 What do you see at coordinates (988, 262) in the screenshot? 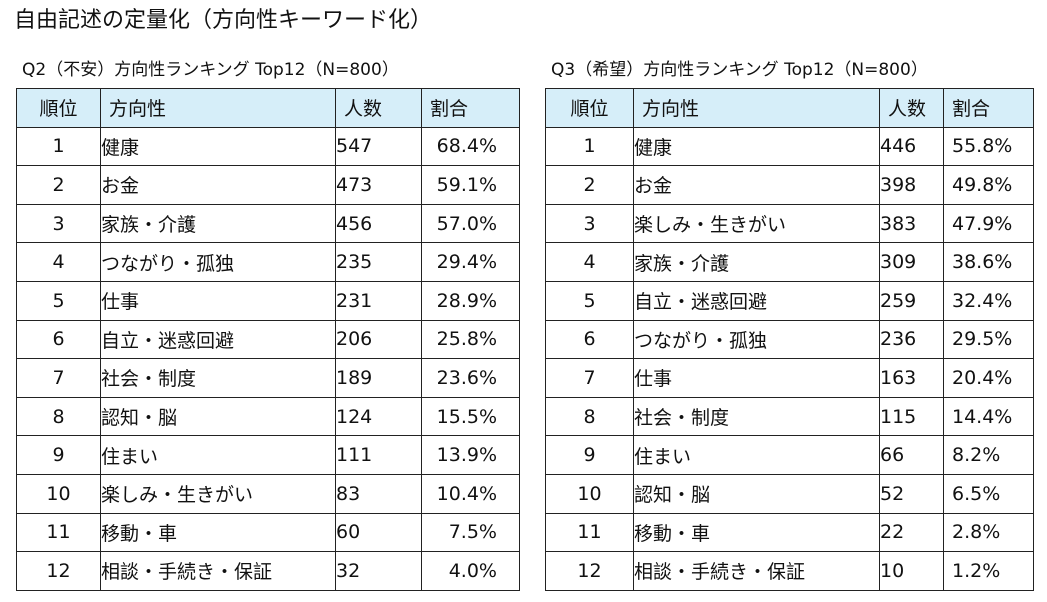
I see `ratio-cell: 38.6%` at bounding box center [988, 262].